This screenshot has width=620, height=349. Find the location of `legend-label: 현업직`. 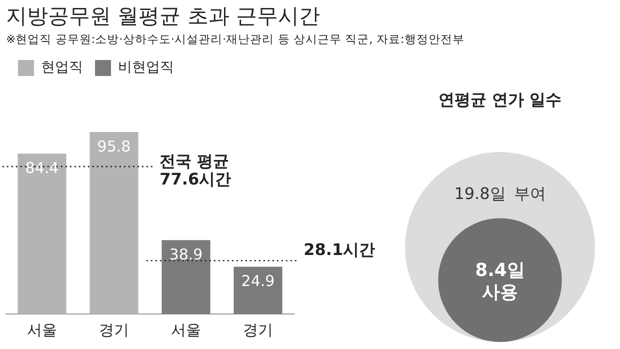

legend-label: 현업직 is located at coordinates (62, 68).